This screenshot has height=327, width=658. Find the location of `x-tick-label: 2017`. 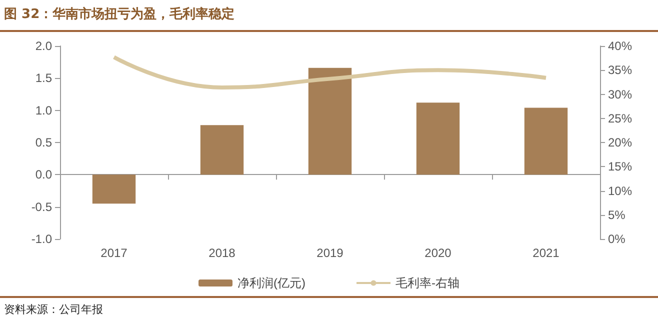

x-tick-label: 2017 is located at coordinates (114, 253).